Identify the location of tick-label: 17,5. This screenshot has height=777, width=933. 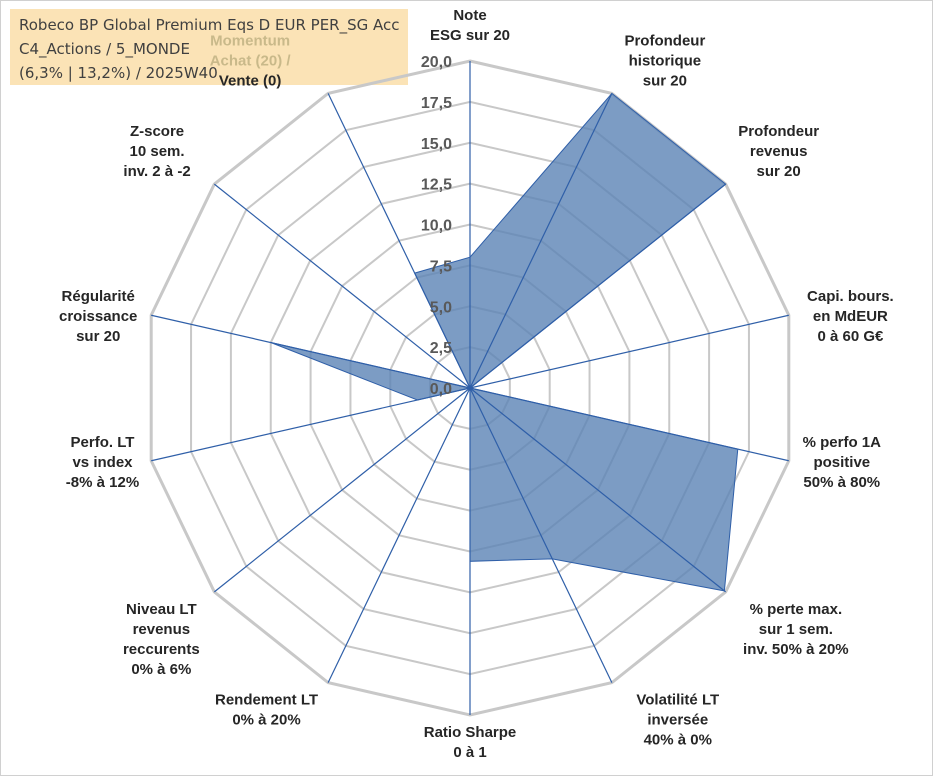
(436, 103).